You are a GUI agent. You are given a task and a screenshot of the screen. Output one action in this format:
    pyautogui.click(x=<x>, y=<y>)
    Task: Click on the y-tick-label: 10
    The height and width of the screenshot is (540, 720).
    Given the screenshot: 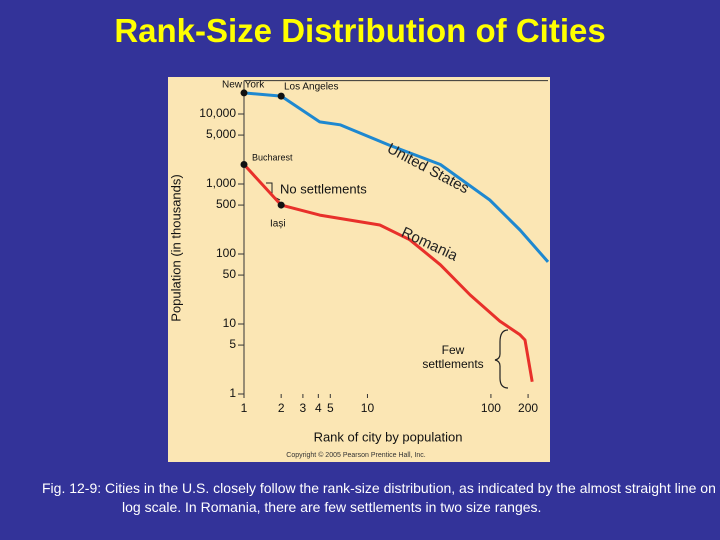 What is the action you would take?
    pyautogui.click(x=230, y=323)
    